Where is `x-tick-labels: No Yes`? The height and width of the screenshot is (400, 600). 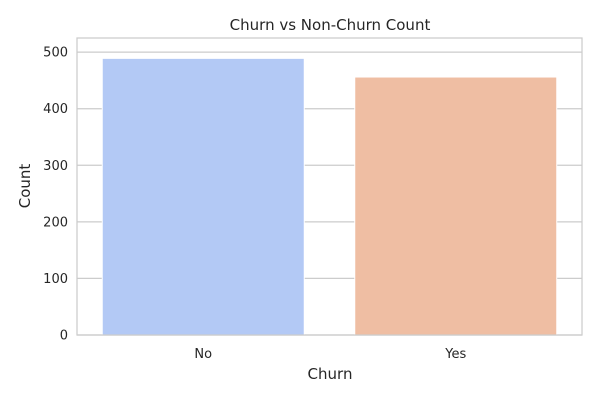 x-tick-labels: No Yes is located at coordinates (330, 354).